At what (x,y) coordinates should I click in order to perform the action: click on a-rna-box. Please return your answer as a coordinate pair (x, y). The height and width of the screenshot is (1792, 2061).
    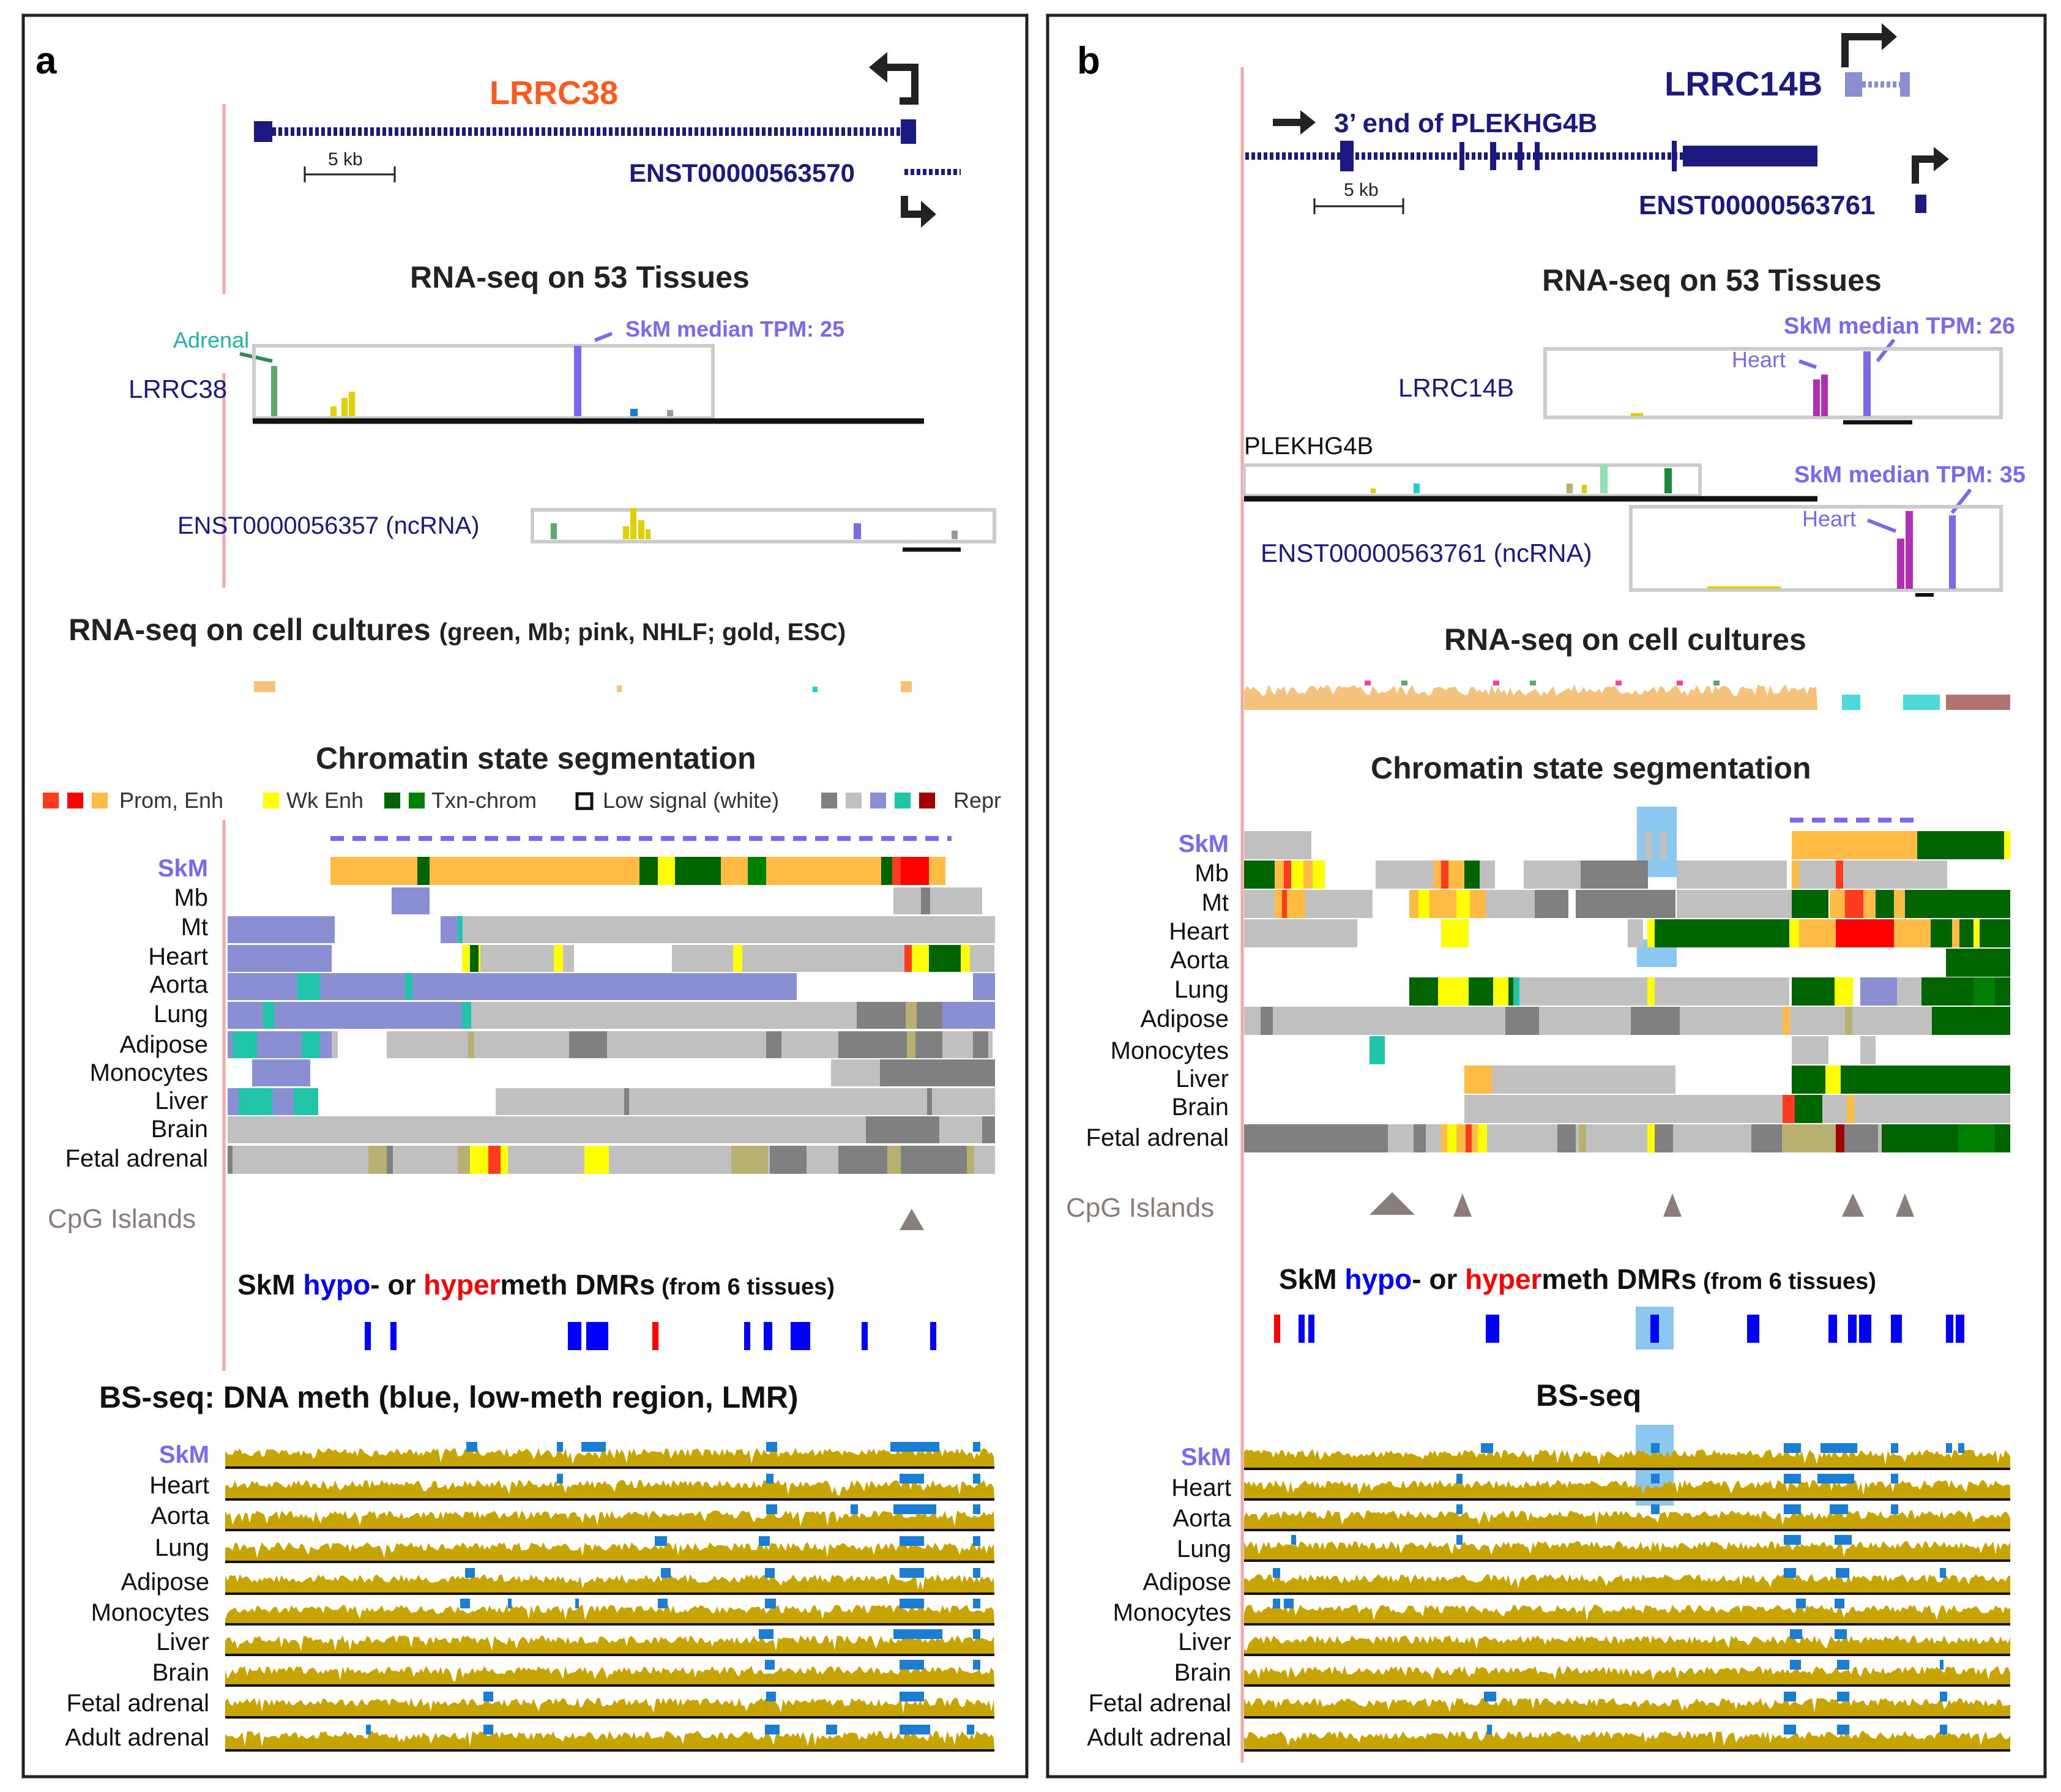
    Looking at the image, I should click on (483, 382).